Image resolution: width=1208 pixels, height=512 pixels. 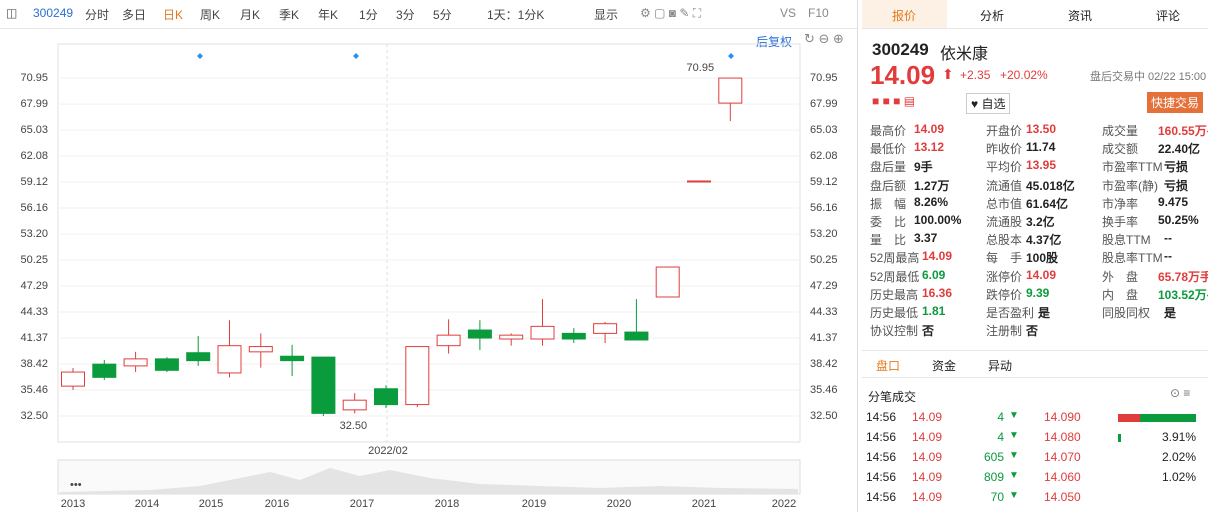 I want to click on event-markers, so click(x=465, y=56).